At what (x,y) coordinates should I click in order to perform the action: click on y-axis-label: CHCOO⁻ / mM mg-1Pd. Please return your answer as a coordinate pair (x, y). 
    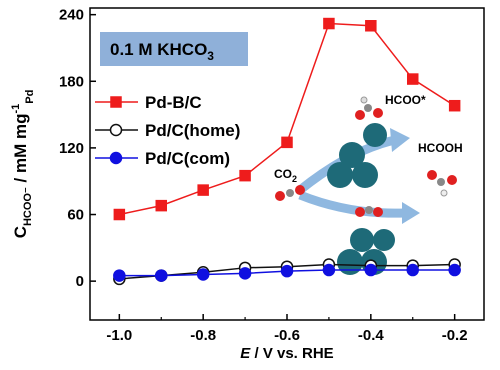
    Looking at the image, I should click on (23, 164).